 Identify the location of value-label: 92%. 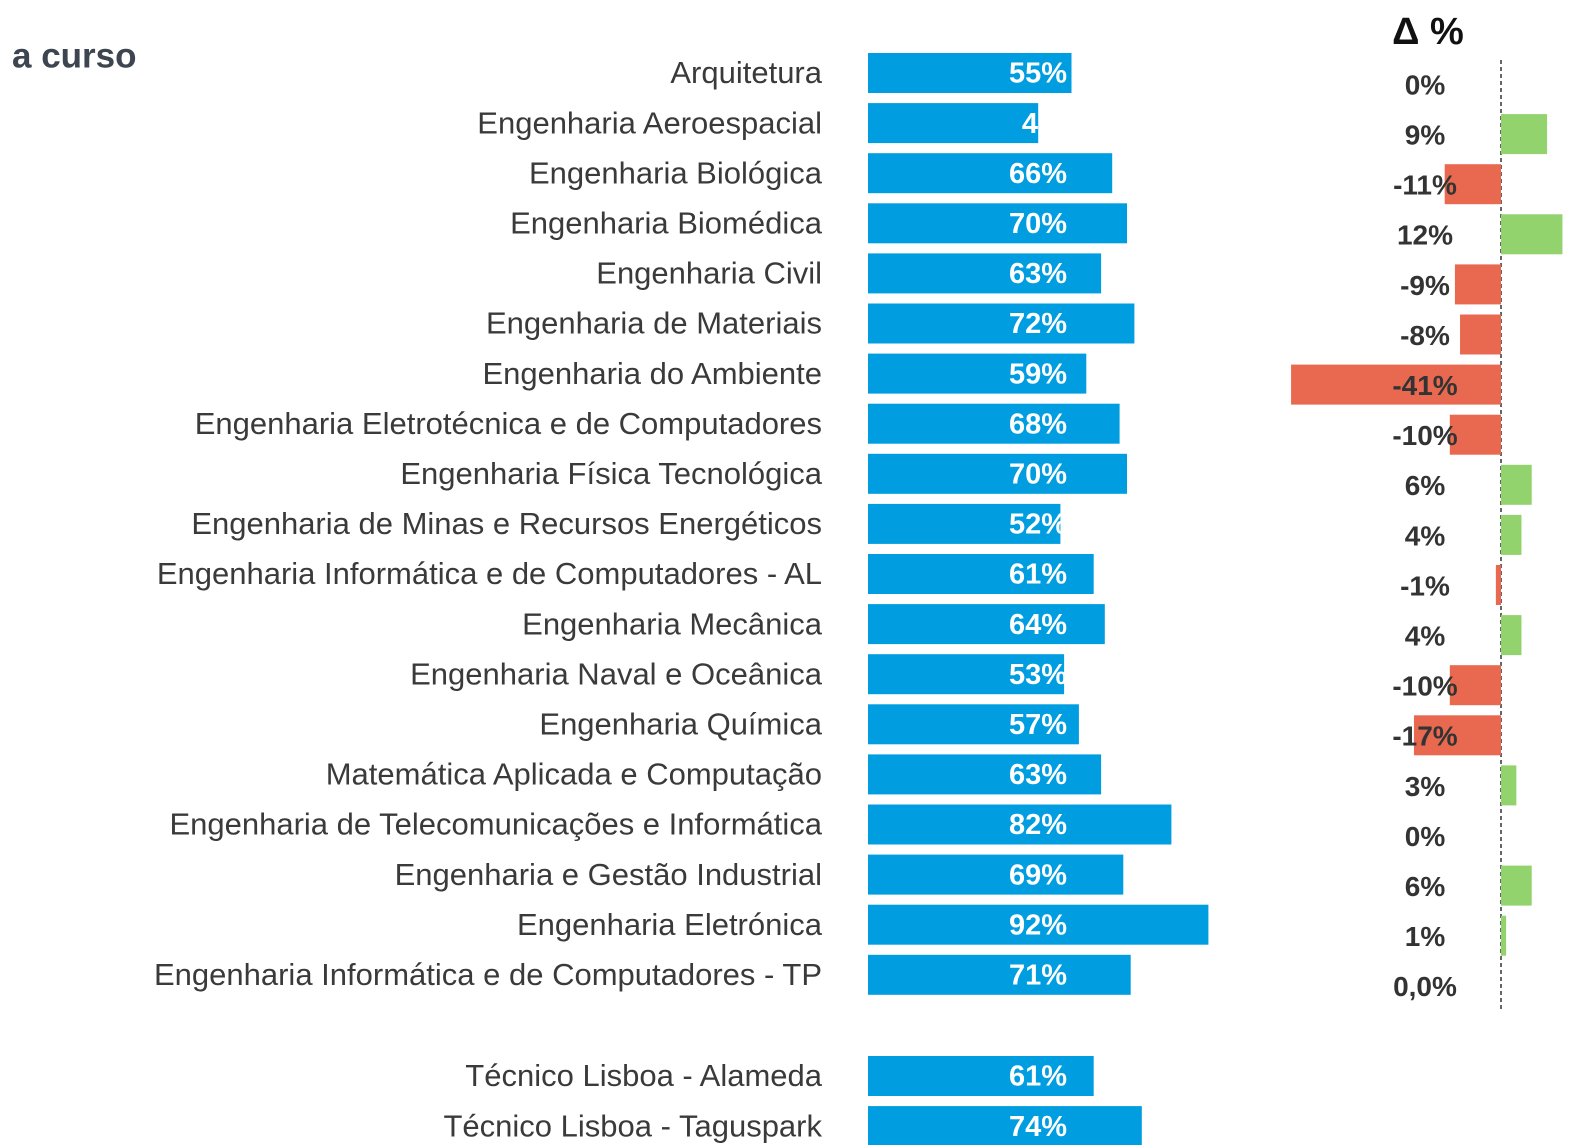
(1038, 925).